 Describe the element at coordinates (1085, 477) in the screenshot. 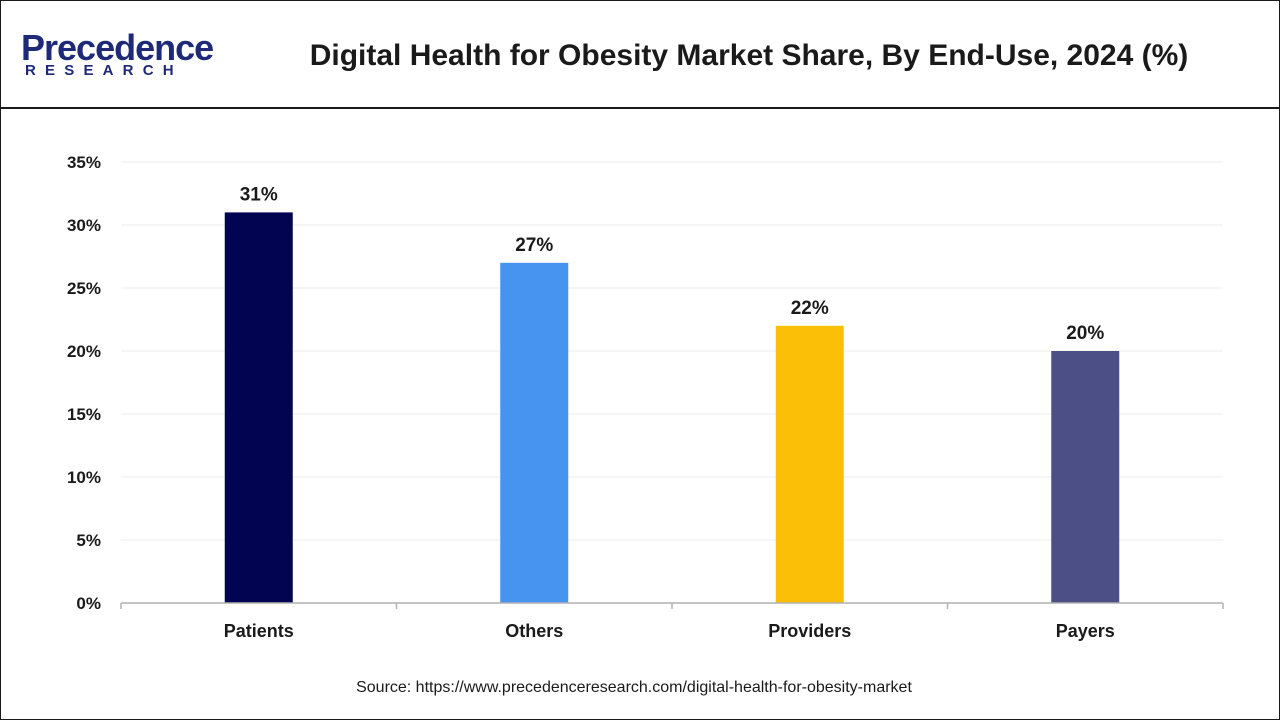

I see `bar-payers` at that location.